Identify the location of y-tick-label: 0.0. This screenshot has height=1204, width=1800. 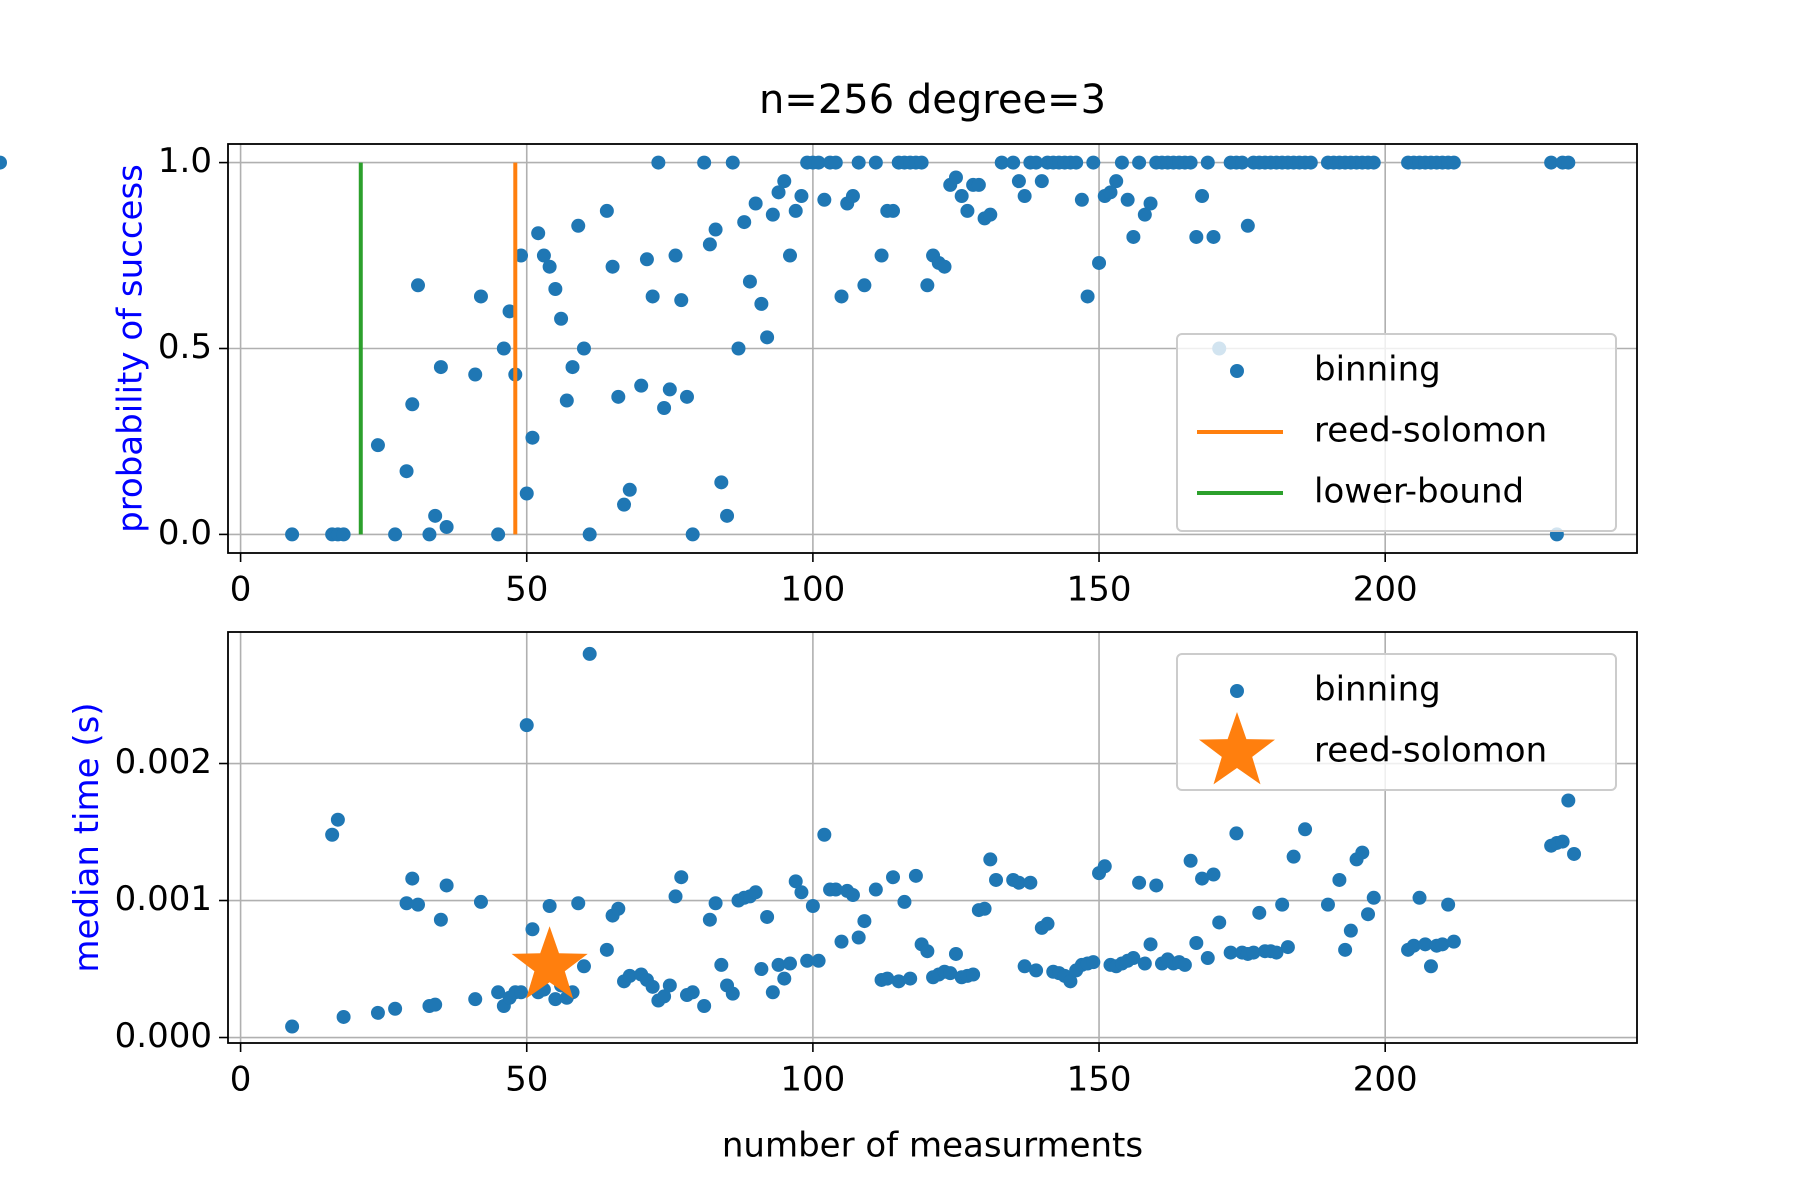
(185, 533).